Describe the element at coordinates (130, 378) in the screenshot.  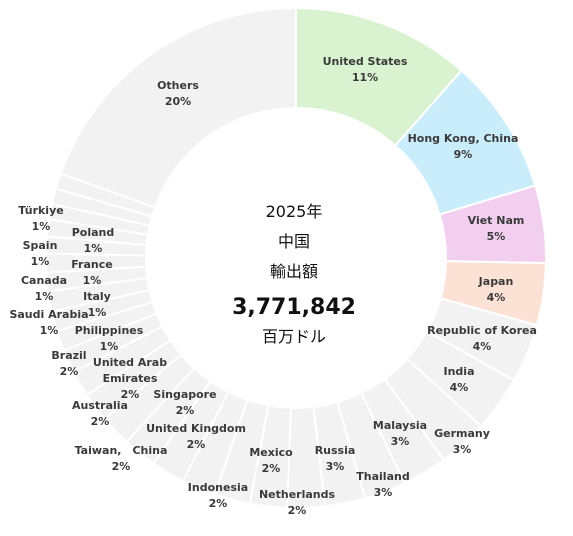
I see `slice-label: United Arab Emirates 2%` at that location.